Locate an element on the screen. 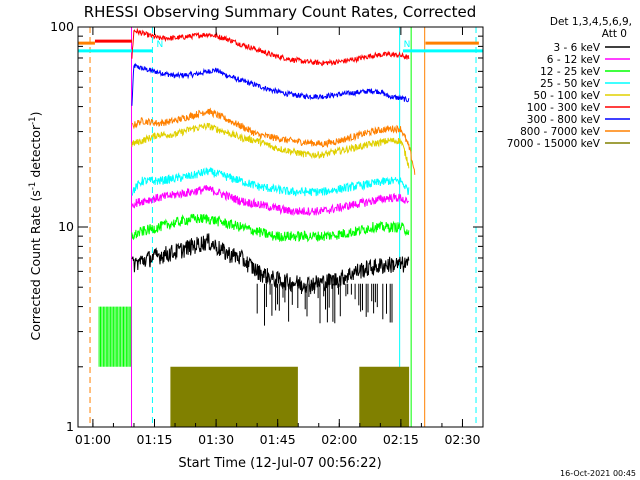  series-line-100-300kev is located at coordinates (270, 47).